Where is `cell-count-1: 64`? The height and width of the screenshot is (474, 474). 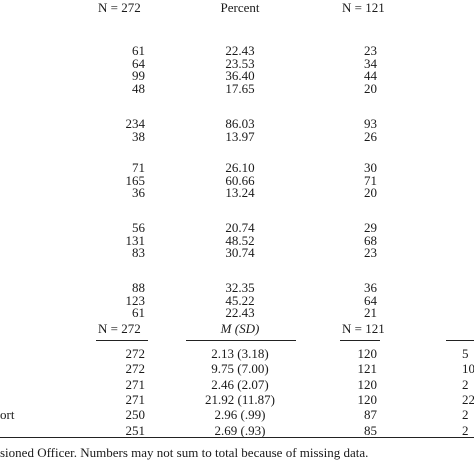
cell-count-1: 64 is located at coordinates (138, 63).